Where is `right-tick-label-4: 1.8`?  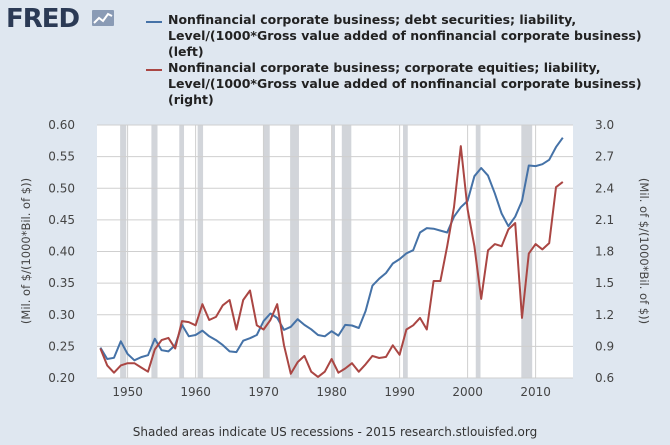
right-tick-label-4: 1.8 is located at coordinates (604, 252).